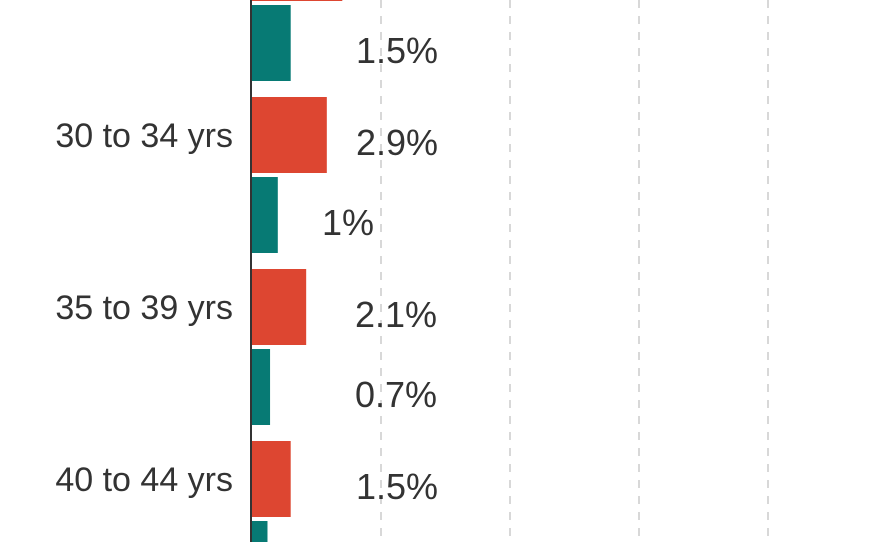 This screenshot has width=880, height=542. Describe the element at coordinates (396, 314) in the screenshot. I see `data-label: 2.1%` at that location.